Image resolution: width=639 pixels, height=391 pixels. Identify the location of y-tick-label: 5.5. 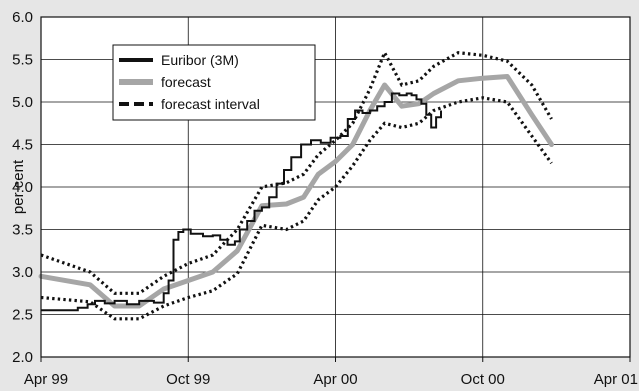
(22, 60).